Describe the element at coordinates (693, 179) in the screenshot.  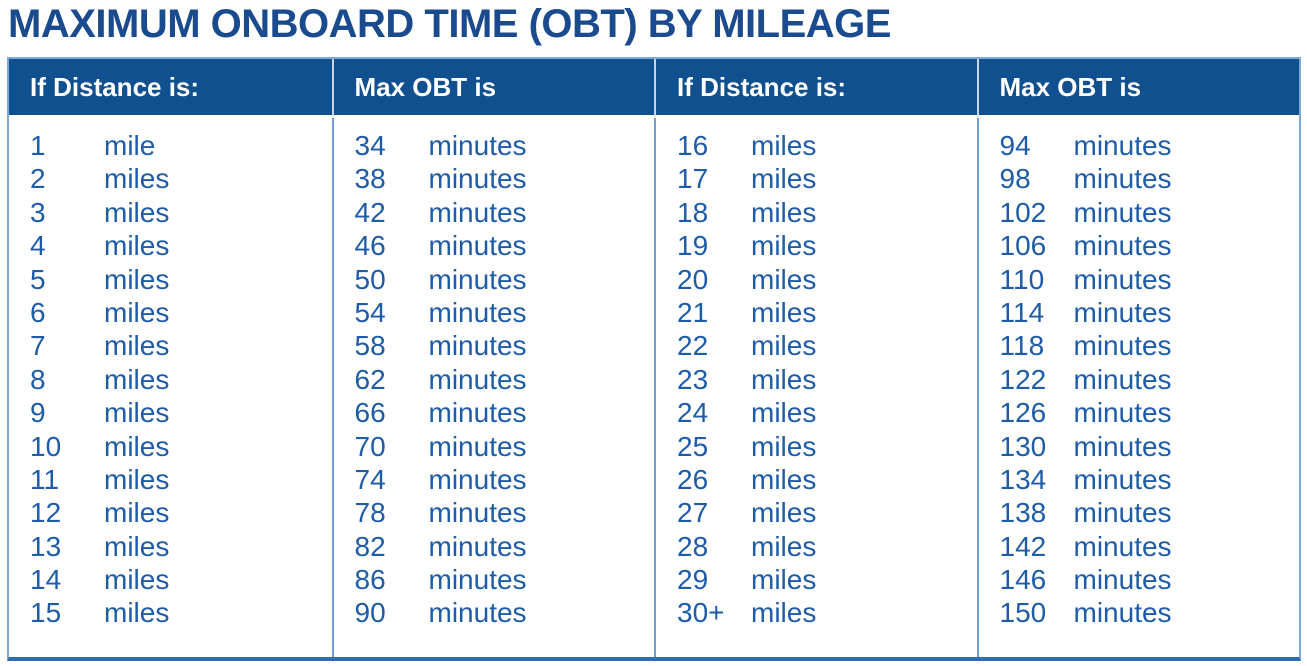
I see `distance-value: 17` at that location.